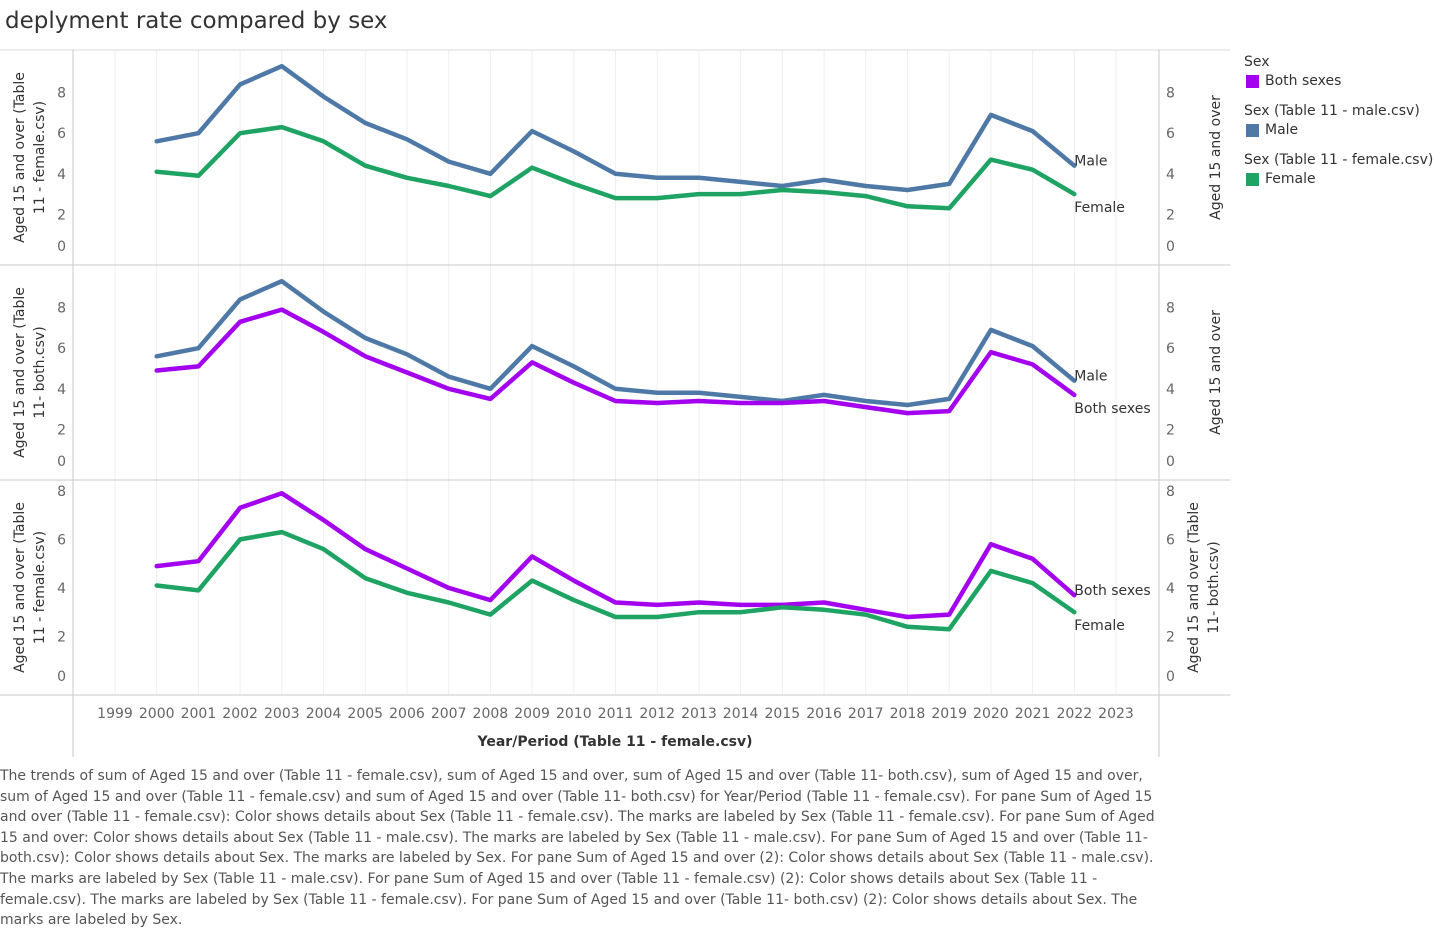  I want to click on x-tick-label: 2017, so click(866, 714).